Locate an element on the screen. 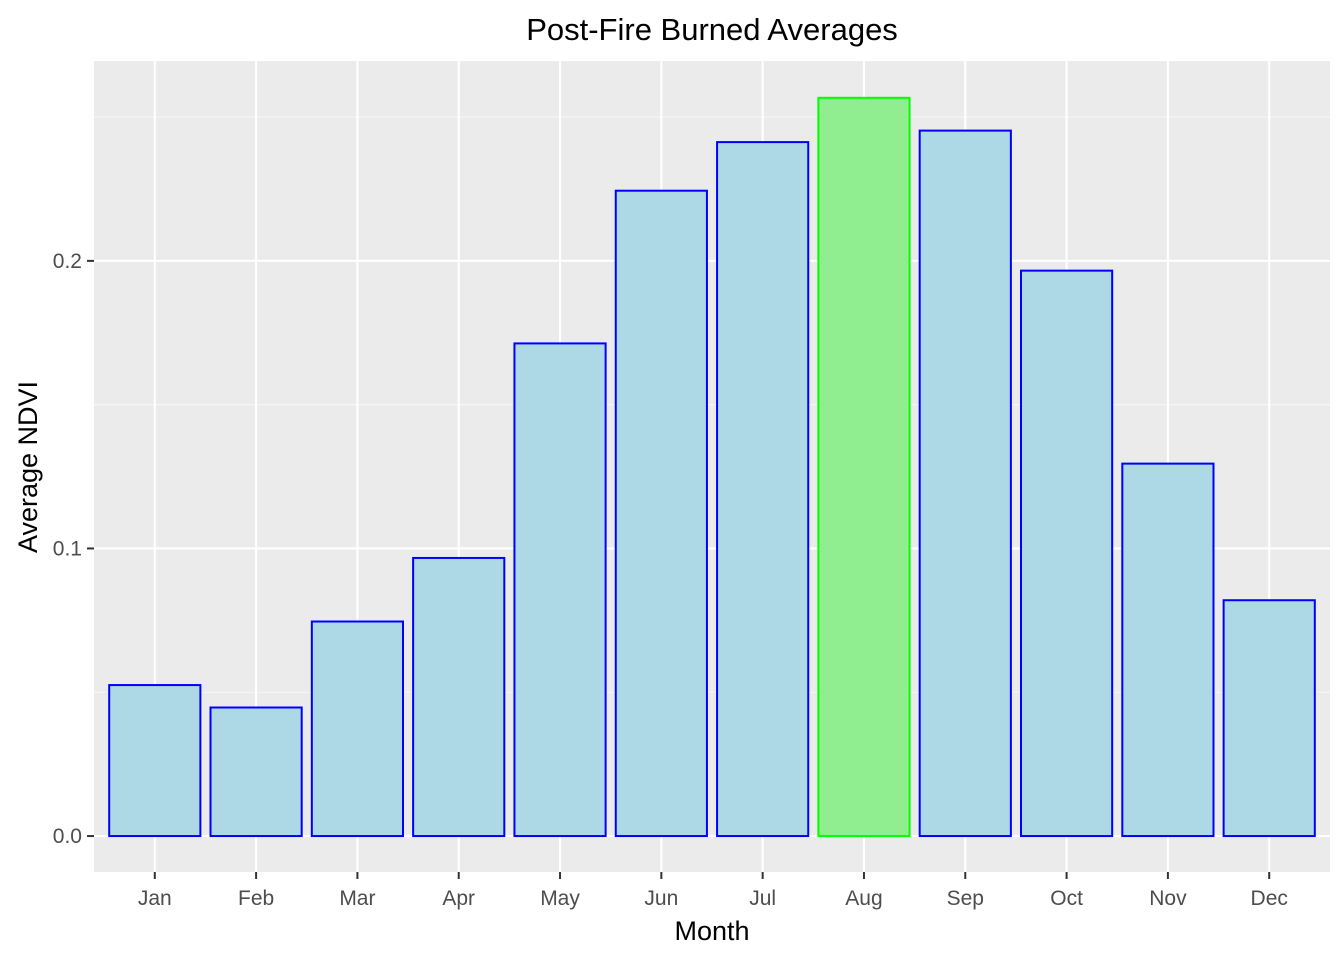 The height and width of the screenshot is (960, 1344). y-axis-title: Average NDVI is located at coordinates (28, 467).